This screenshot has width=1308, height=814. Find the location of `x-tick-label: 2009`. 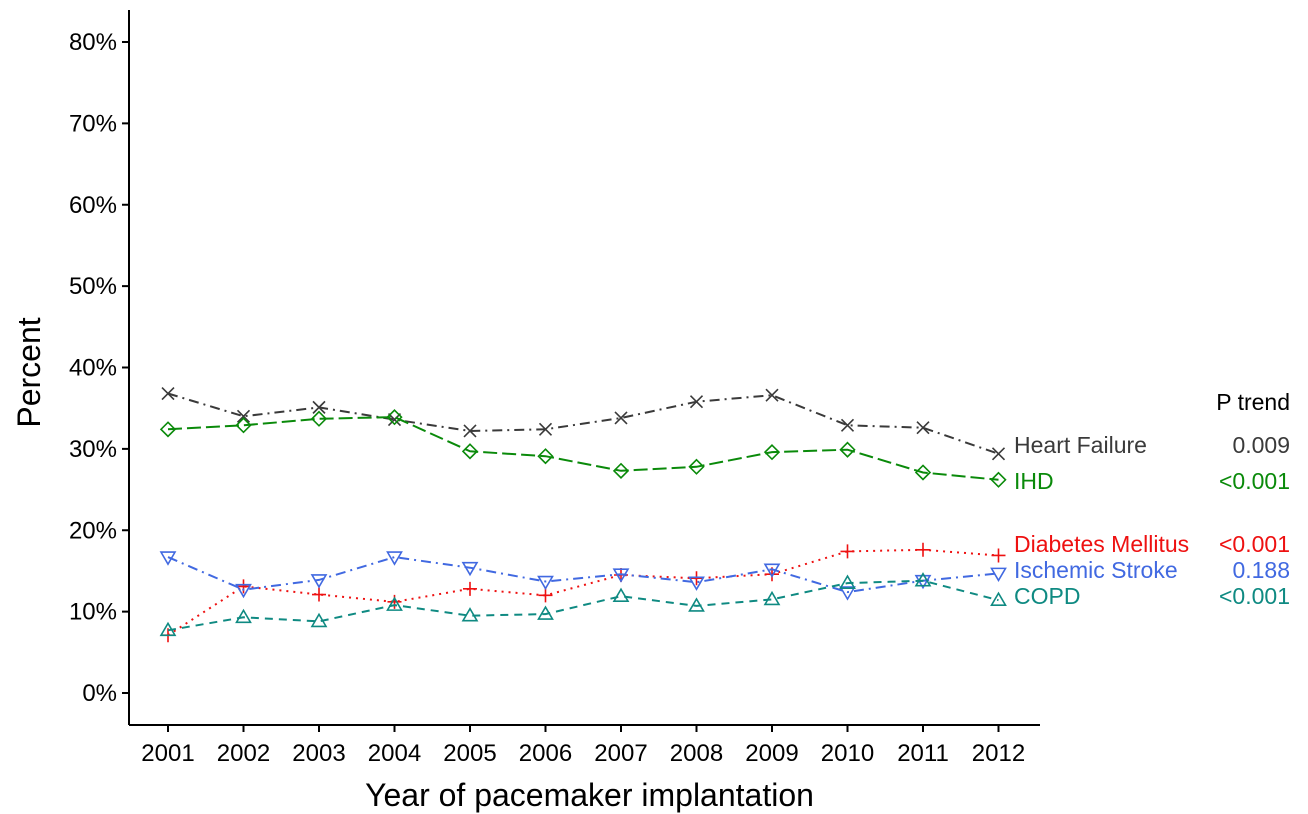

x-tick-label: 2009 is located at coordinates (771, 753).